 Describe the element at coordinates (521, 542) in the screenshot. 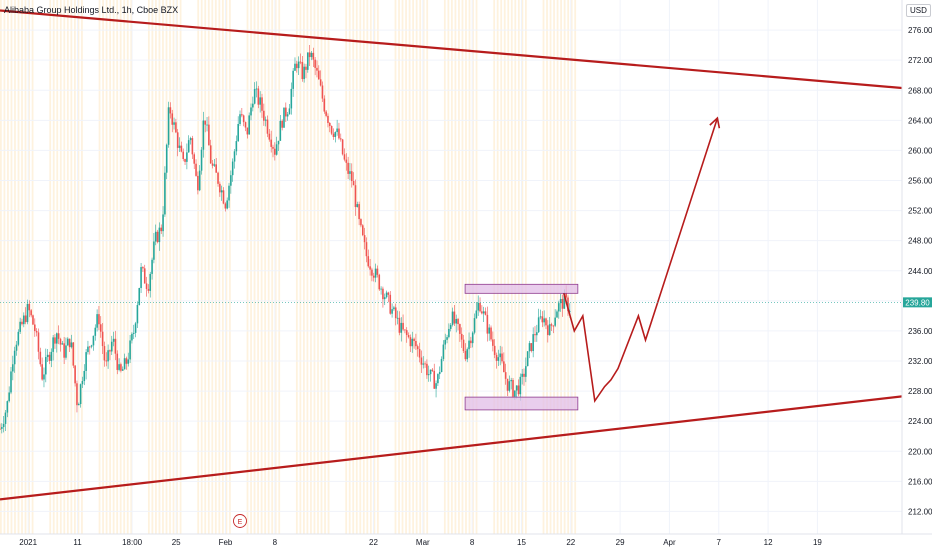

I see `time-tick-label: 15` at that location.